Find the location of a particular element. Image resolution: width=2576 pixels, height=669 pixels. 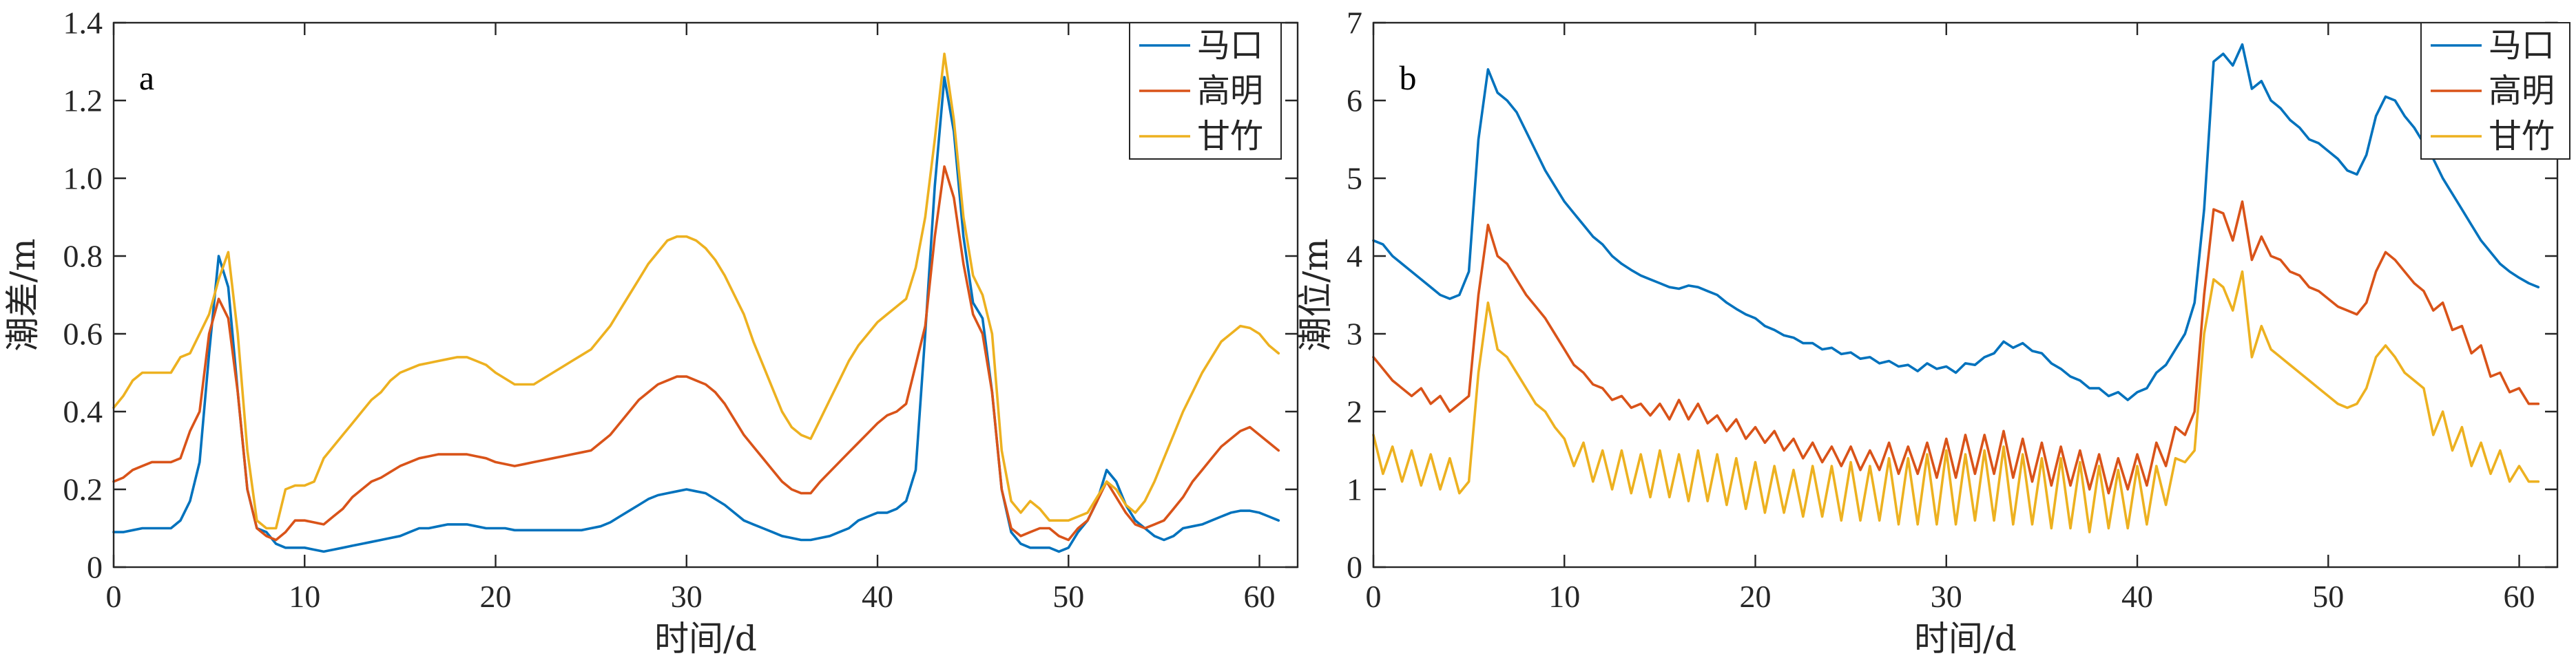

y-tick-label: 3 is located at coordinates (1354, 334).